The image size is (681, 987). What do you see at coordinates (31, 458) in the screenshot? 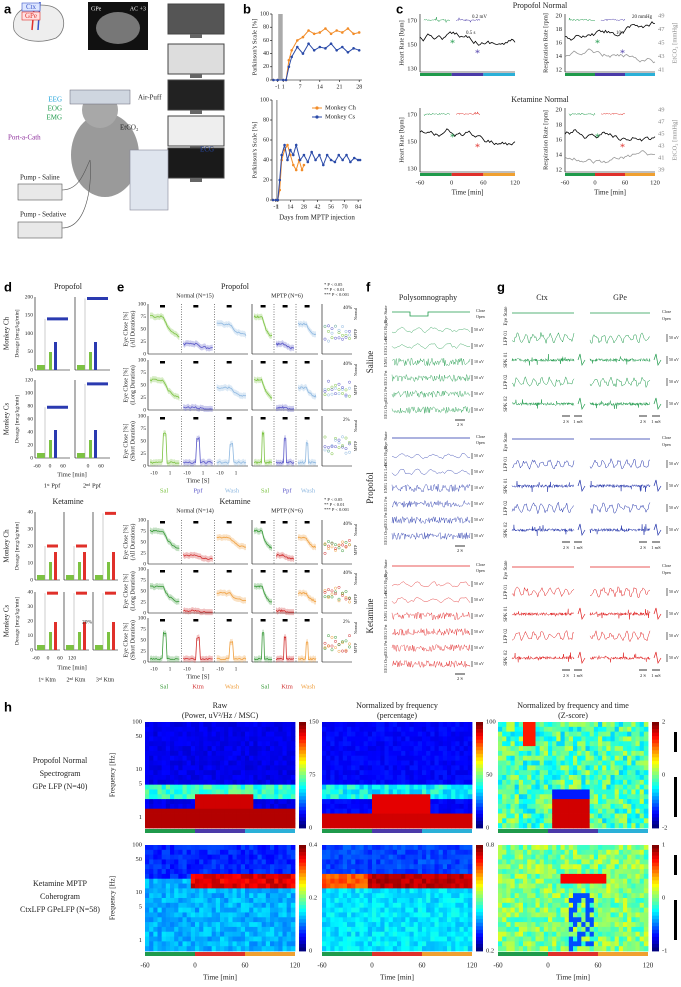
I see `cs-ppf-ticks-text: 0` at bounding box center [31, 458].